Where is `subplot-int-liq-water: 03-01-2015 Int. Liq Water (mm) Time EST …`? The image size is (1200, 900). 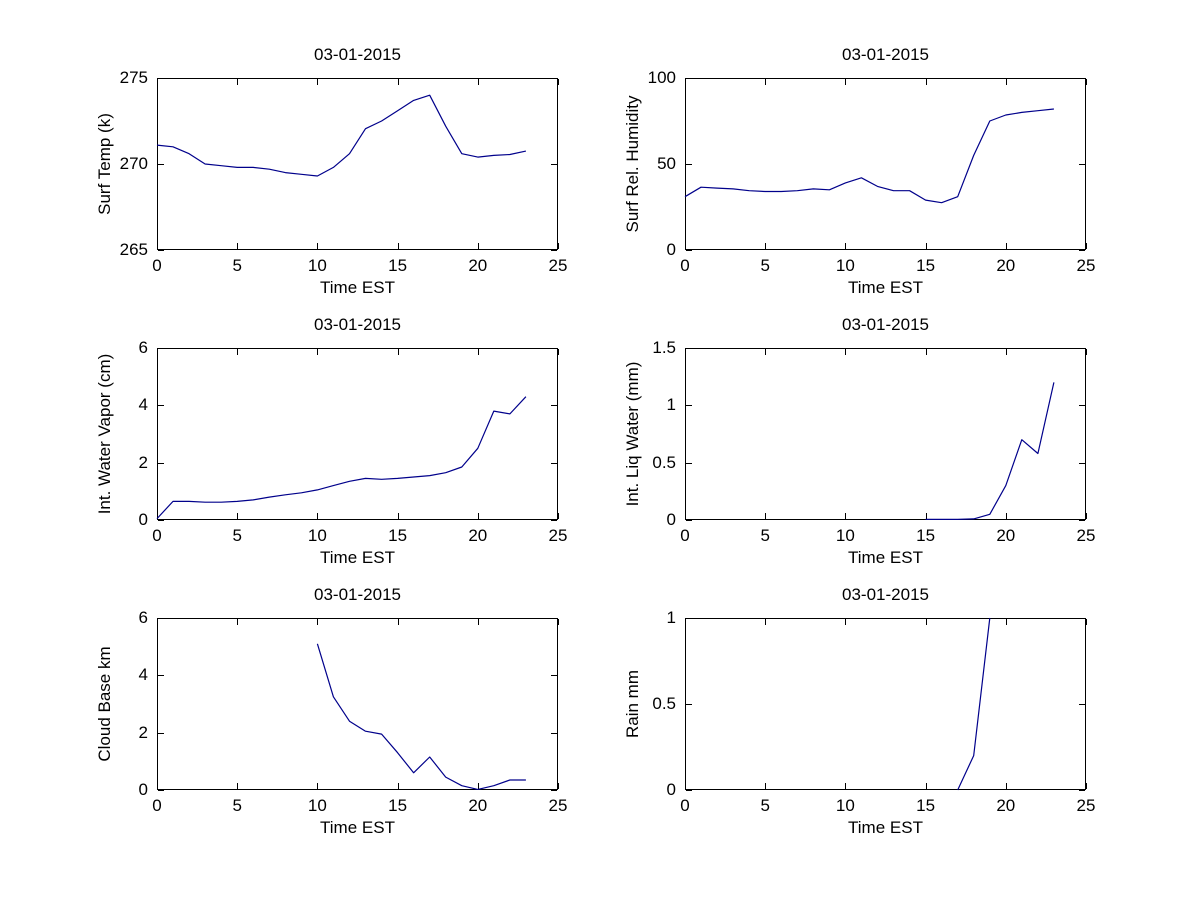
subplot-int-liq-water: 03-01-2015 Int. Liq Water (mm) Time EST … is located at coordinates (859, 441).